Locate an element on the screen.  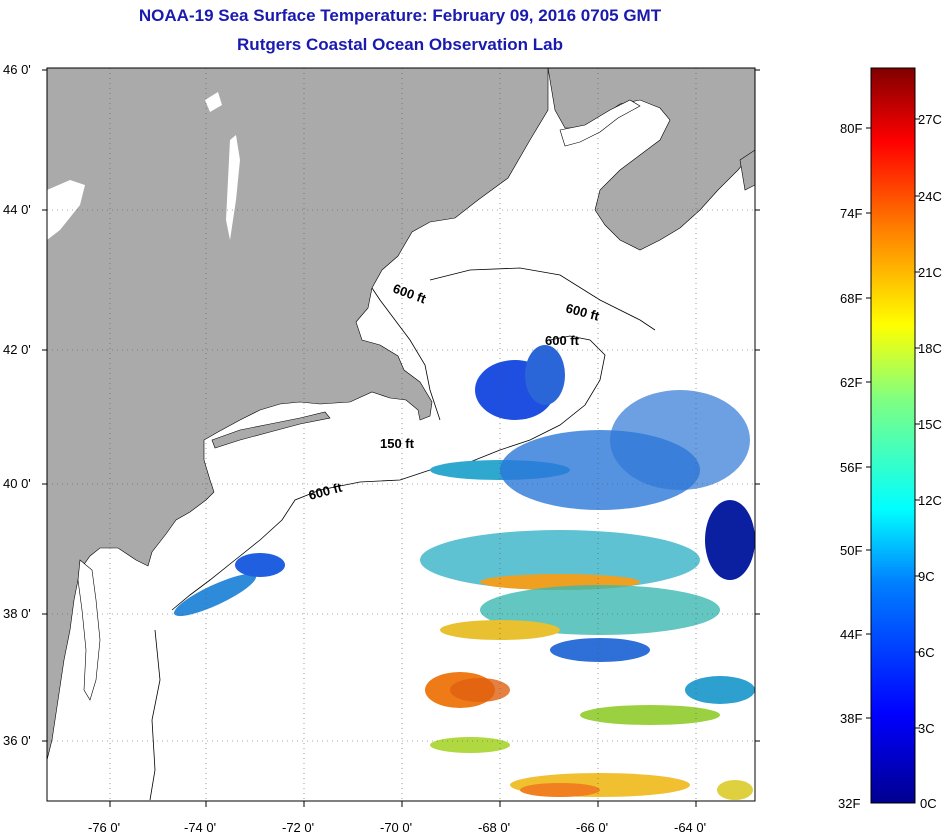
lon-label-70: -70 0' is located at coordinates (396, 827).